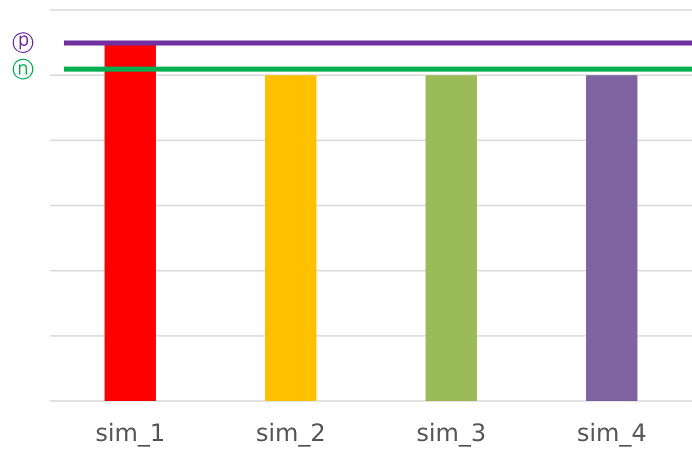  I want to click on x-tick-label: sim_4, so click(611, 433).